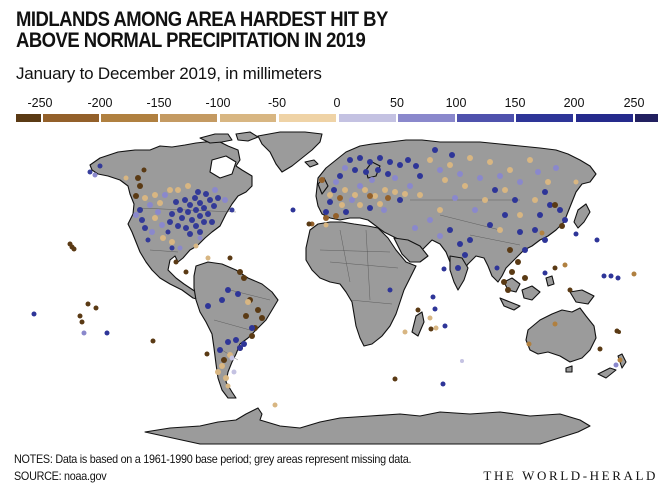 This screenshot has height=500, width=672. What do you see at coordinates (100, 103) in the screenshot?
I see `legend-label: -200` at bounding box center [100, 103].